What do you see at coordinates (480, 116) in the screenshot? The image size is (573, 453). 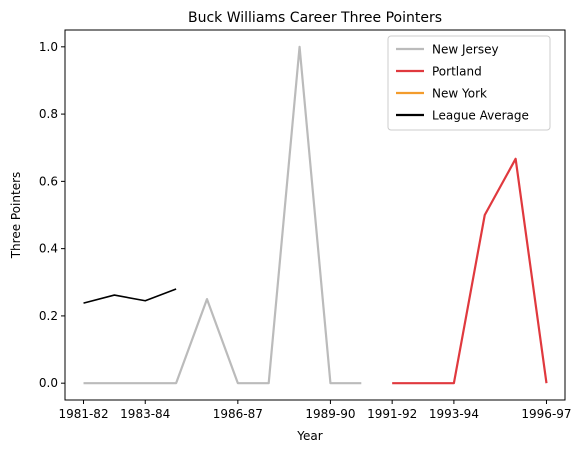 I see `legend-label: League Average` at bounding box center [480, 116].